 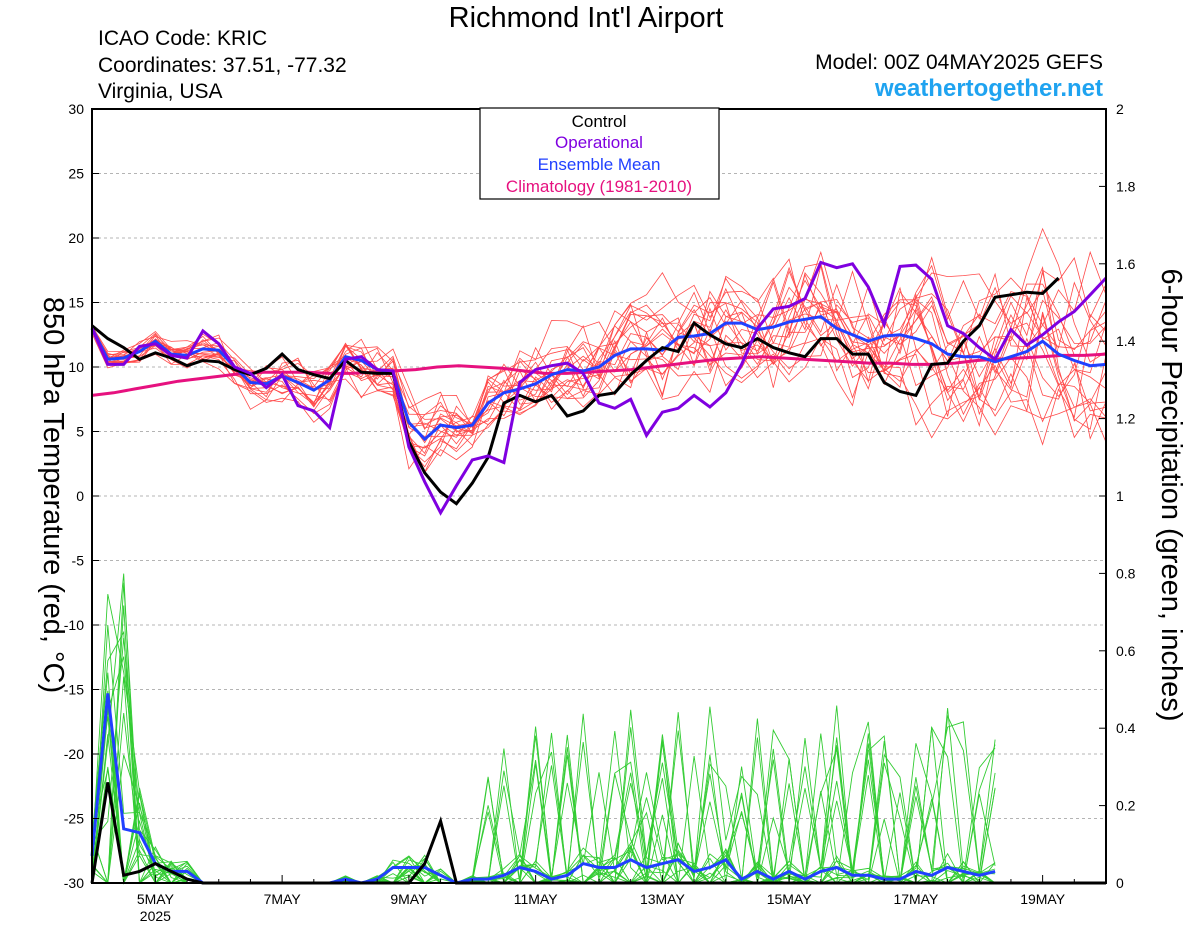 What do you see at coordinates (1126, 264) in the screenshot?
I see `right-tick-label: 1.6` at bounding box center [1126, 264].